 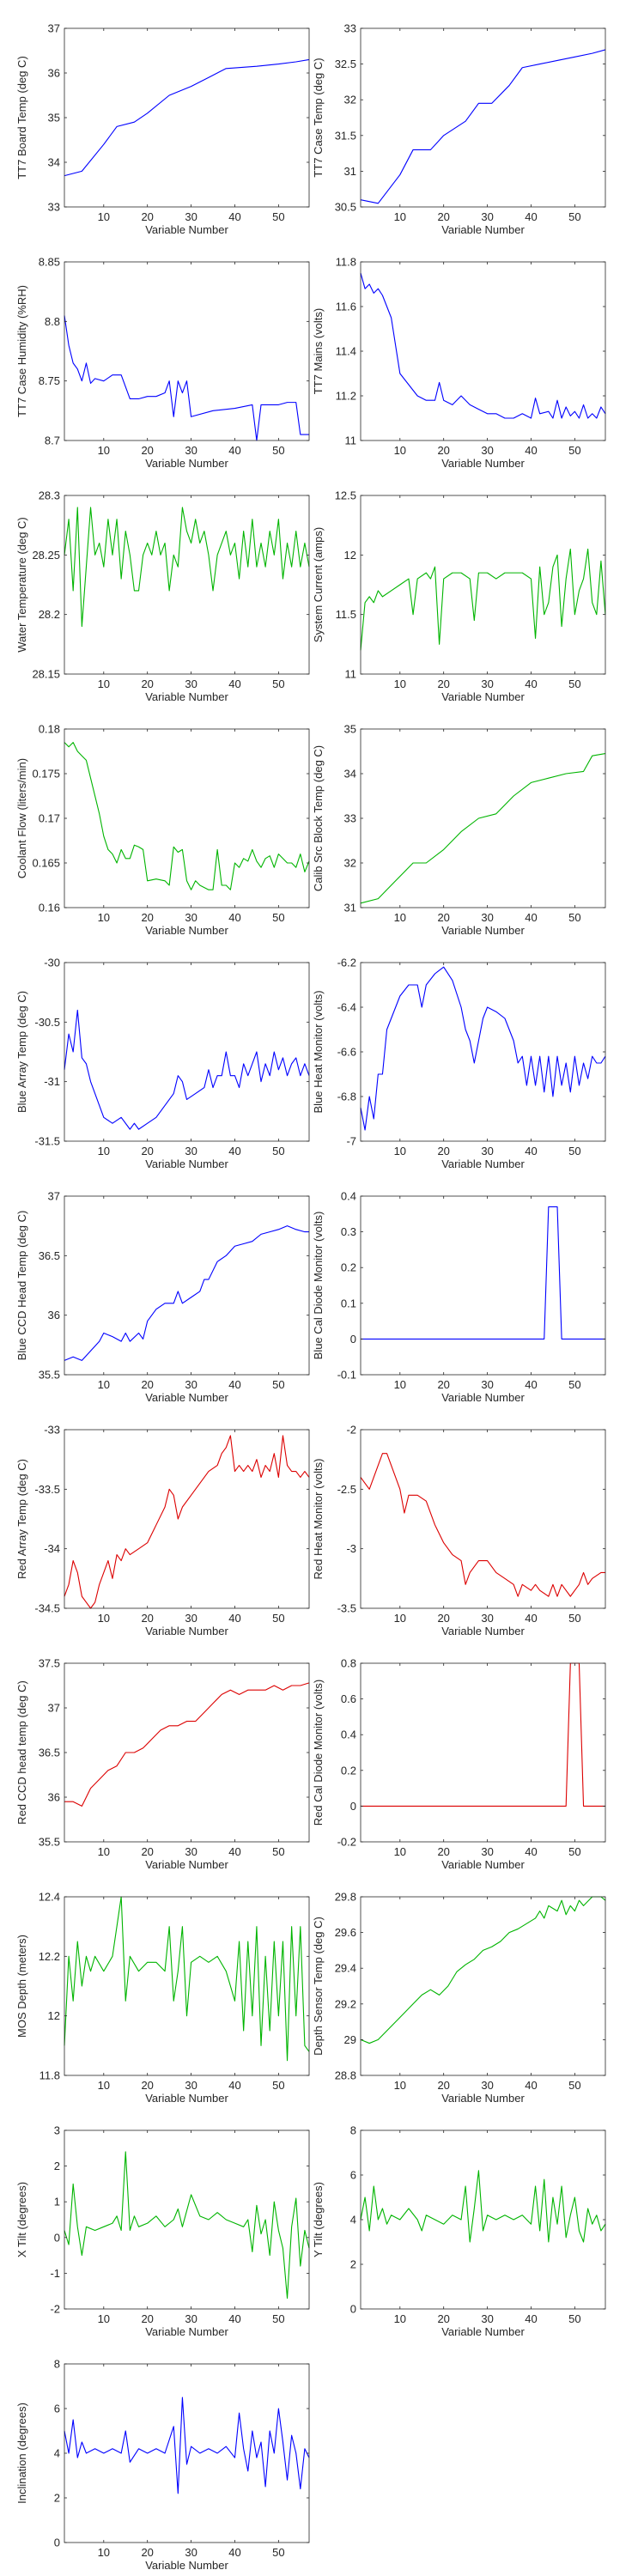 What do you see at coordinates (21, 818) in the screenshot?
I see `y-axis-label: Coolant Flow (liters/min)` at bounding box center [21, 818].